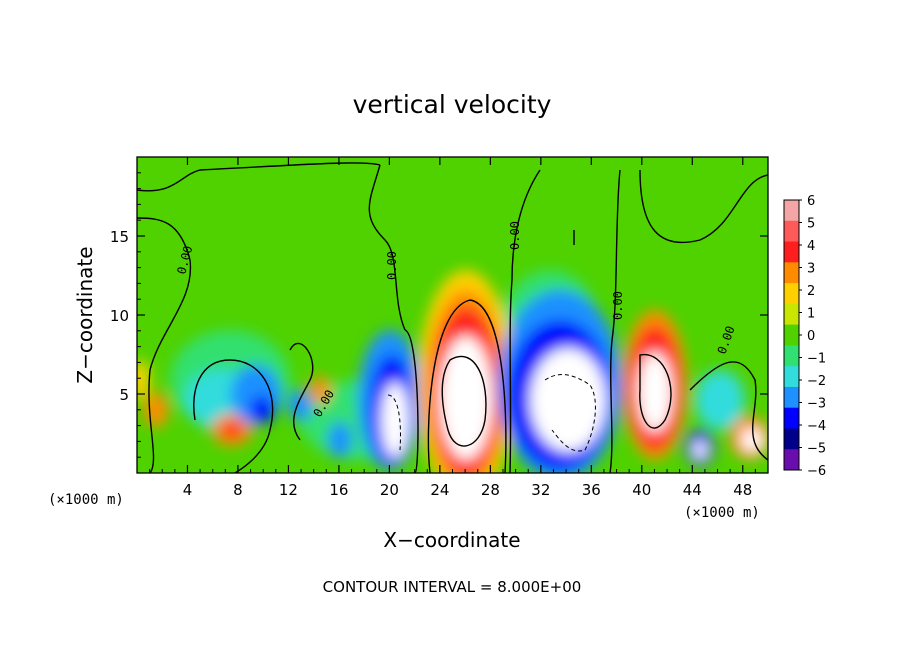  What do you see at coordinates (288, 490) in the screenshot?
I see `x-tick-label: 12` at bounding box center [288, 490].